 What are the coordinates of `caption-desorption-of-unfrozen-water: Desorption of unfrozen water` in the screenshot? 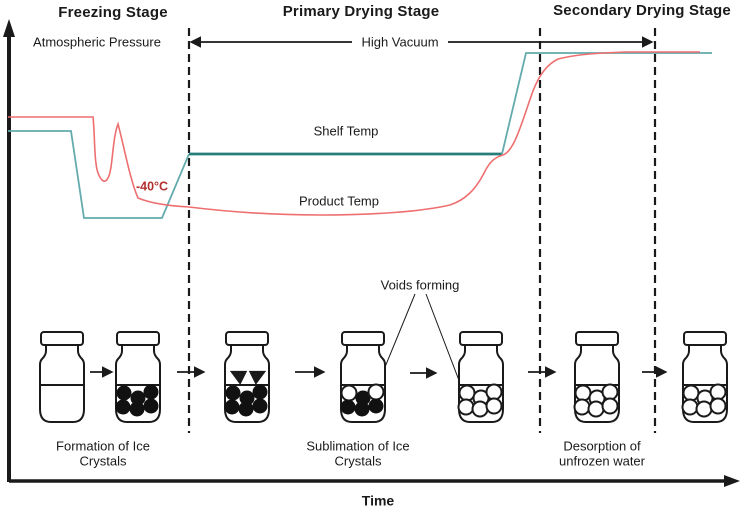 It's located at (602, 453).